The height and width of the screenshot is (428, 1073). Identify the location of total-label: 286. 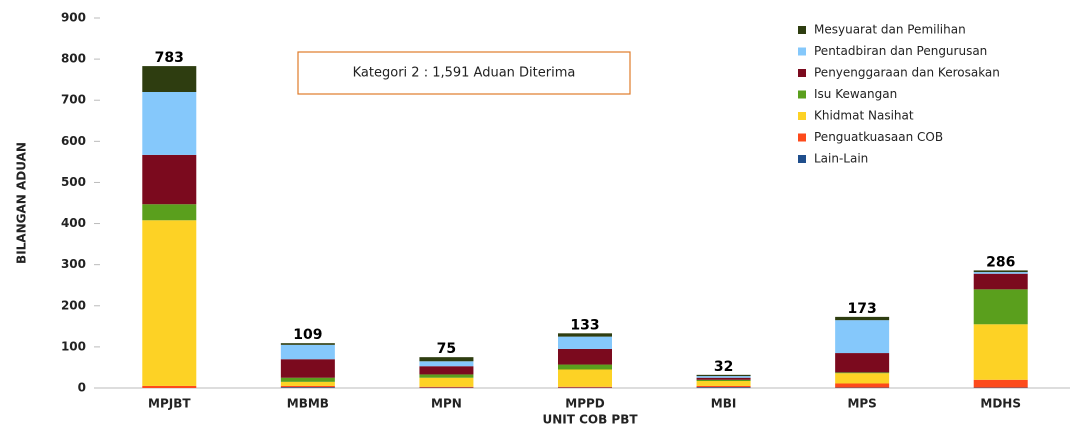
(1000, 262).